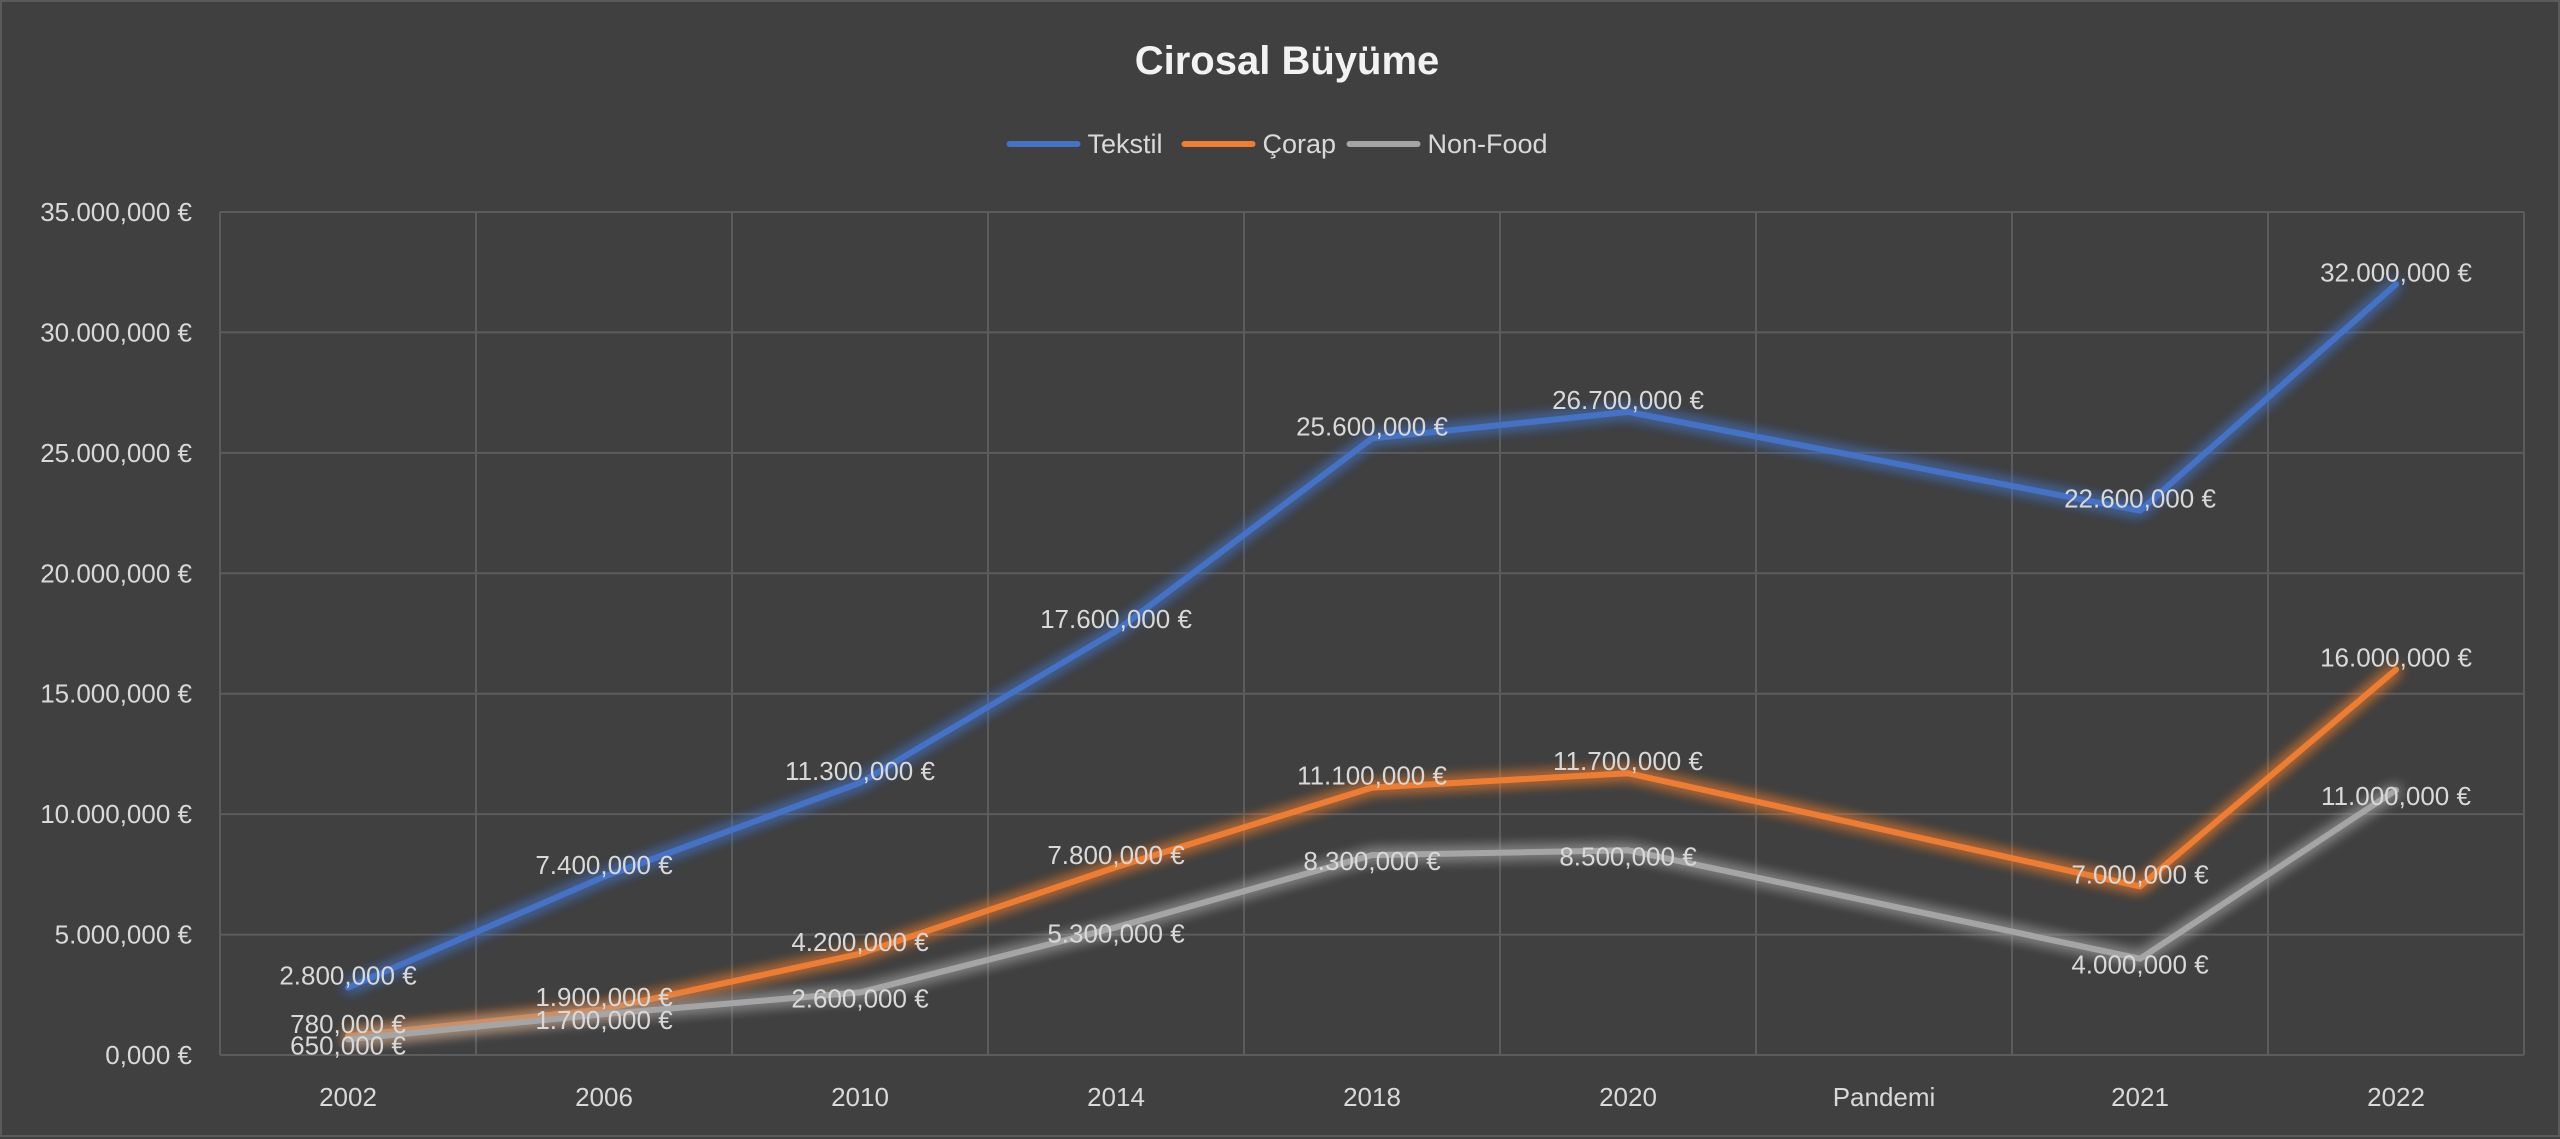 Image resolution: width=2560 pixels, height=1139 pixels. Describe the element at coordinates (124, 935) in the screenshot. I see `y-tick-label: 5.000,000 €` at that location.